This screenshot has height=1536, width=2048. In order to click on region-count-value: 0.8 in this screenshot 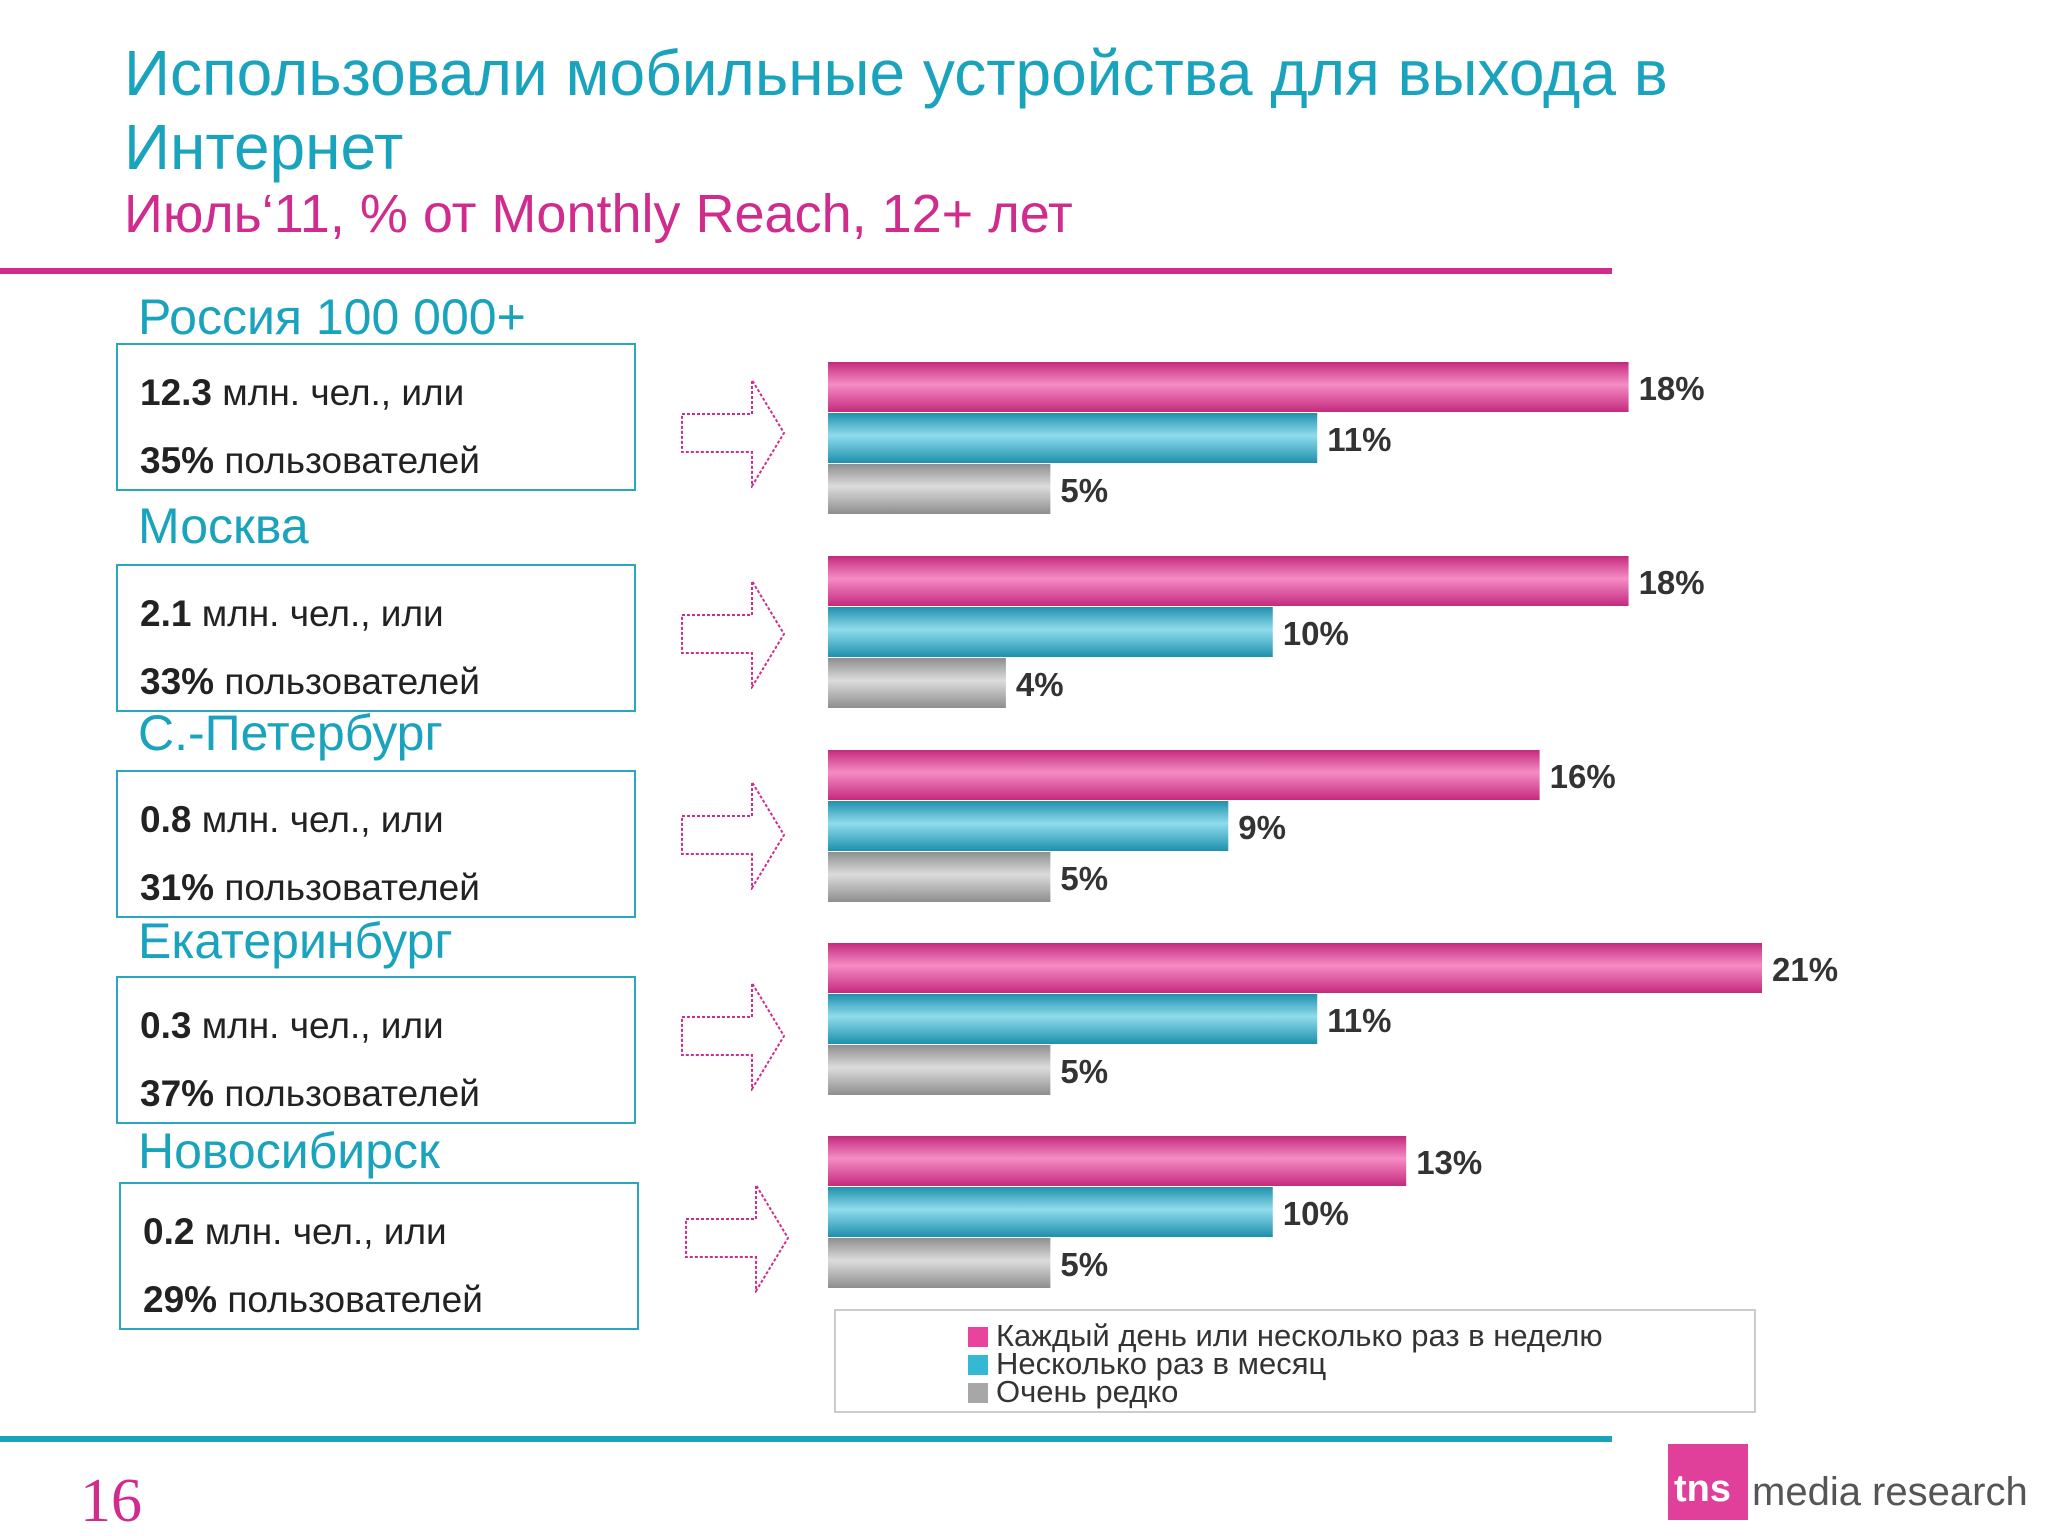, I will do `click(166, 819)`.